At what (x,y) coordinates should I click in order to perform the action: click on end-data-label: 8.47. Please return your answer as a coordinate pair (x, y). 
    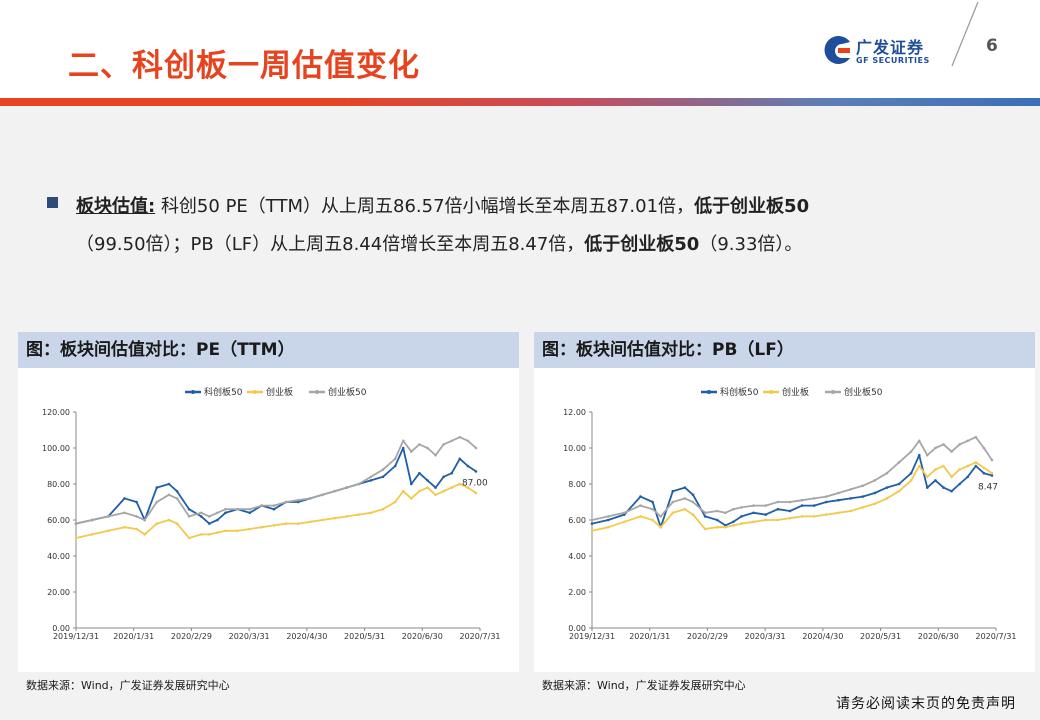
    Looking at the image, I should click on (988, 488).